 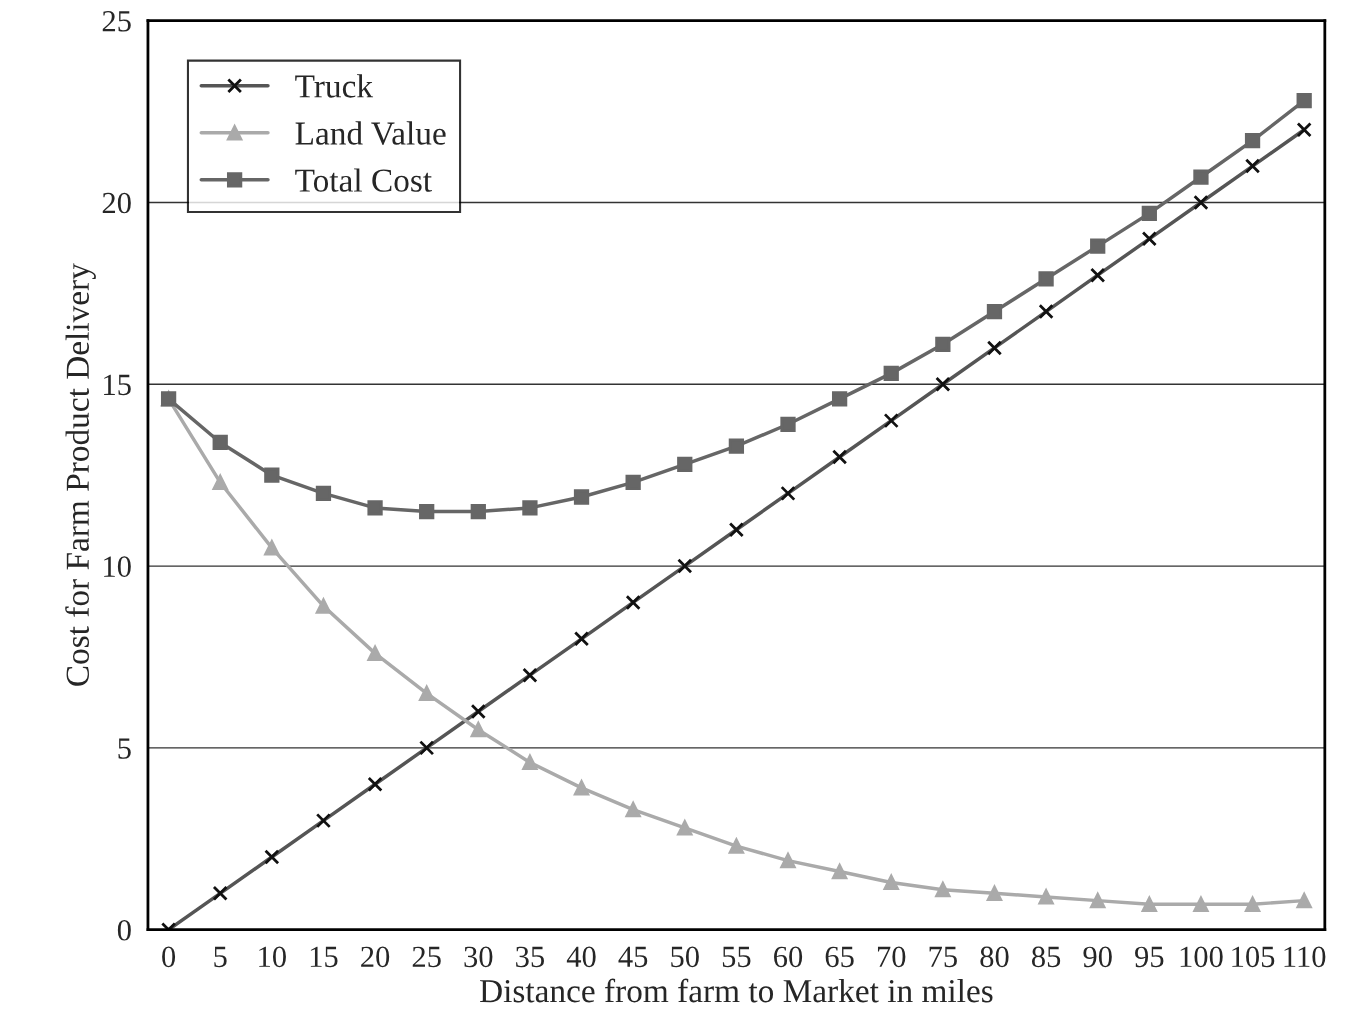 What do you see at coordinates (363, 180) in the screenshot?
I see `legend-label: Total Cost` at bounding box center [363, 180].